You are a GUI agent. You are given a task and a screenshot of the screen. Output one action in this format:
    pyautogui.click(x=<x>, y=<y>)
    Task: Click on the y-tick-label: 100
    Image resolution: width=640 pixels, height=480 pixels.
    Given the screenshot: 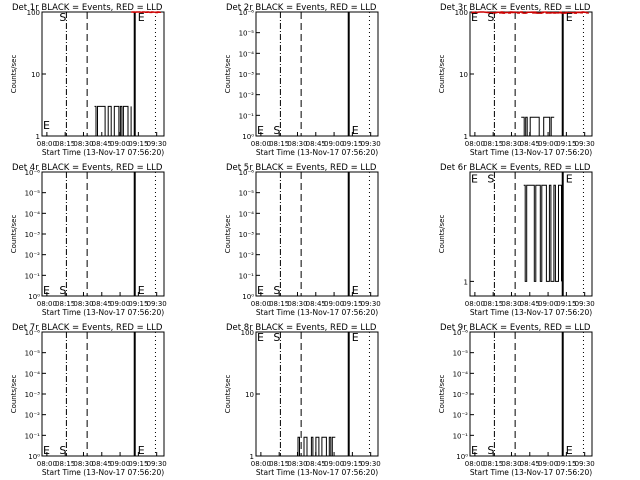 What is the action you would take?
    pyautogui.click(x=247, y=333)
    